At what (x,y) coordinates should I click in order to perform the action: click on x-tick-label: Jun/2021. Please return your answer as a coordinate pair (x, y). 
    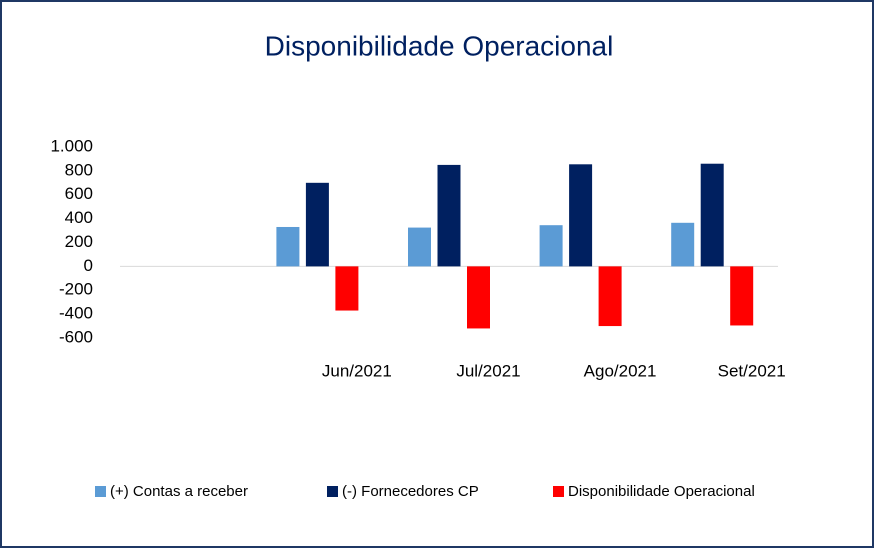
    Looking at the image, I should click on (357, 370).